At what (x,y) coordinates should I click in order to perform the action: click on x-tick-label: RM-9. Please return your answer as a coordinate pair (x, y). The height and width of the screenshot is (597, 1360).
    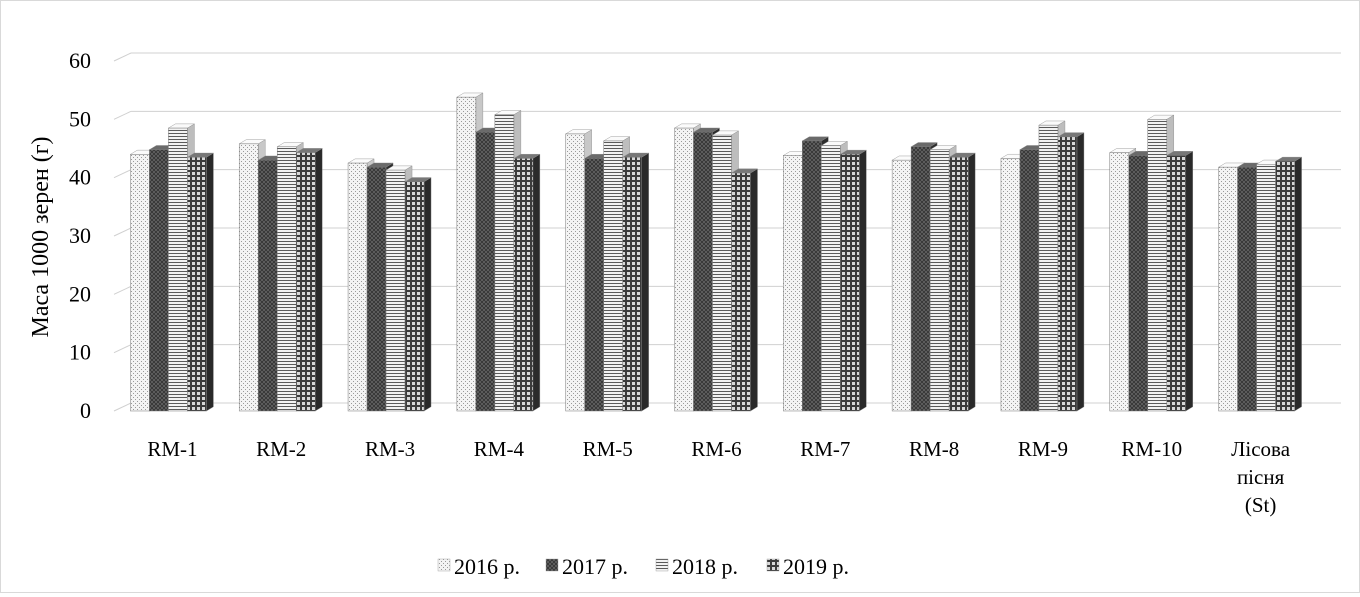
    Looking at the image, I should click on (1043, 449).